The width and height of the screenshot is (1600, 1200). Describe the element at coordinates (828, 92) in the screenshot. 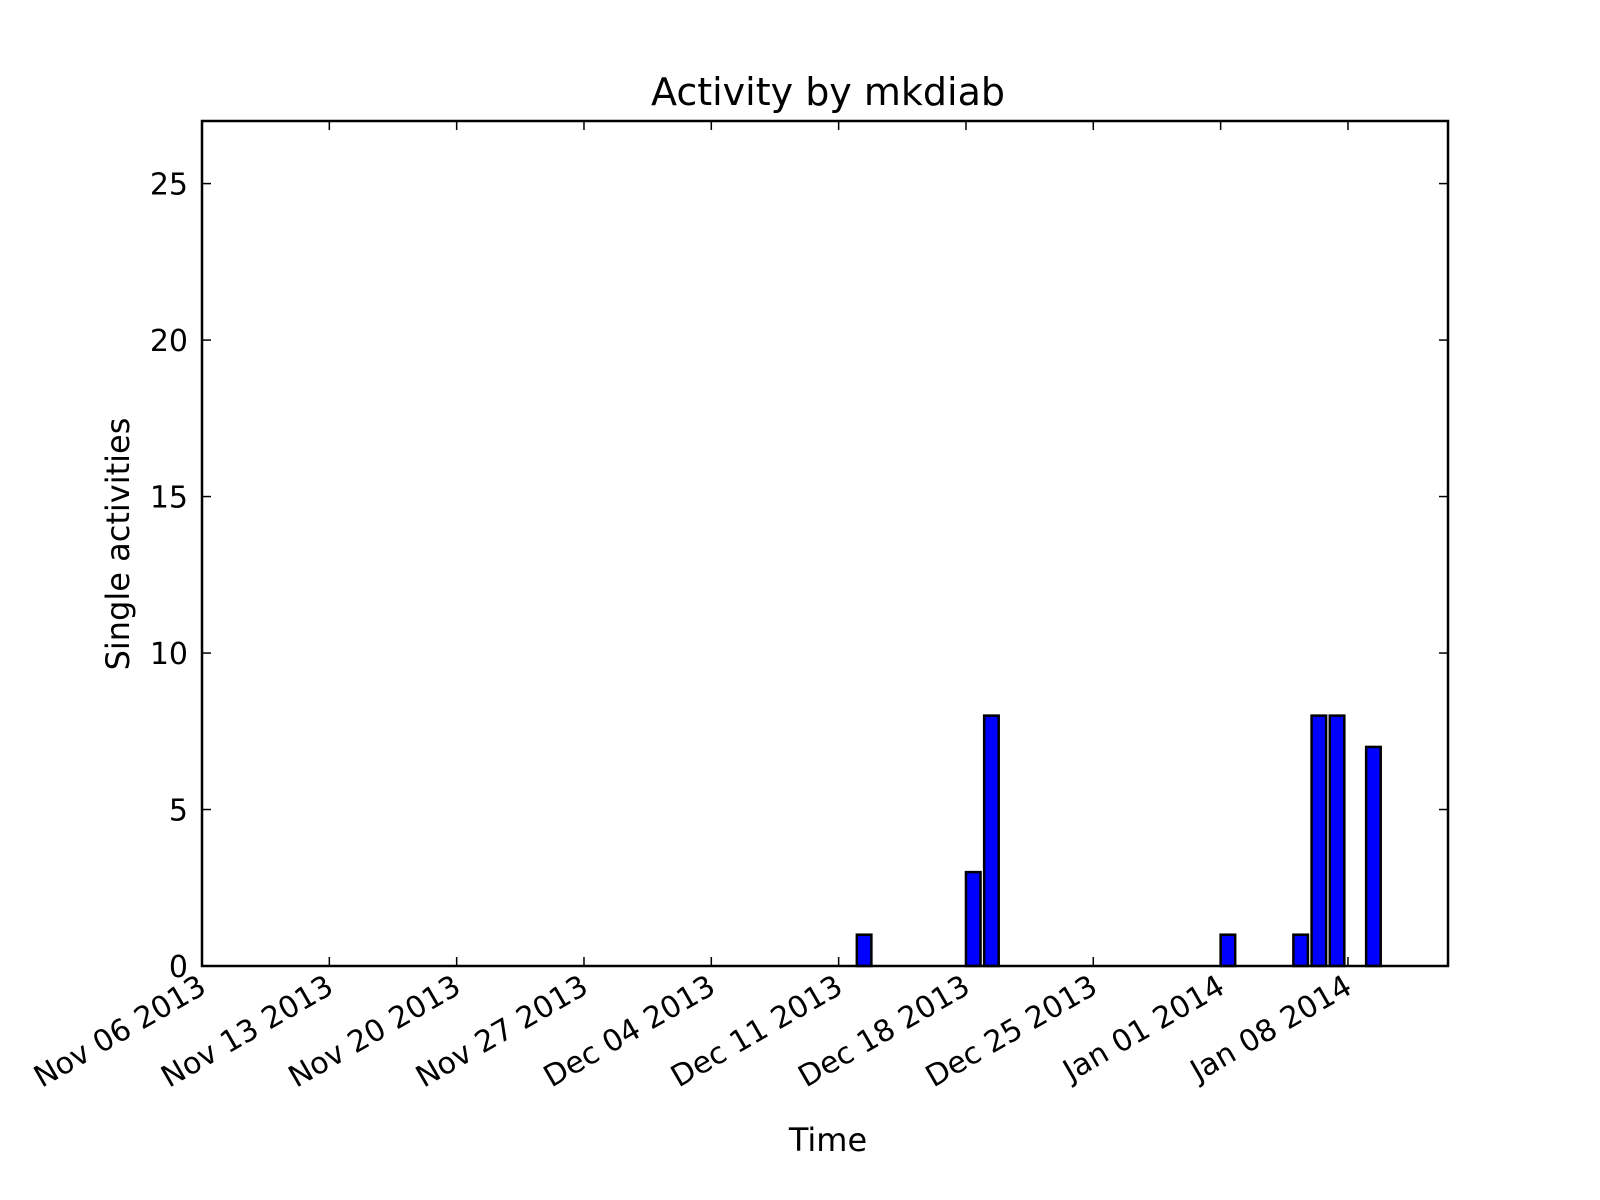

I see `chart-title: Activity by mkdiab` at that location.